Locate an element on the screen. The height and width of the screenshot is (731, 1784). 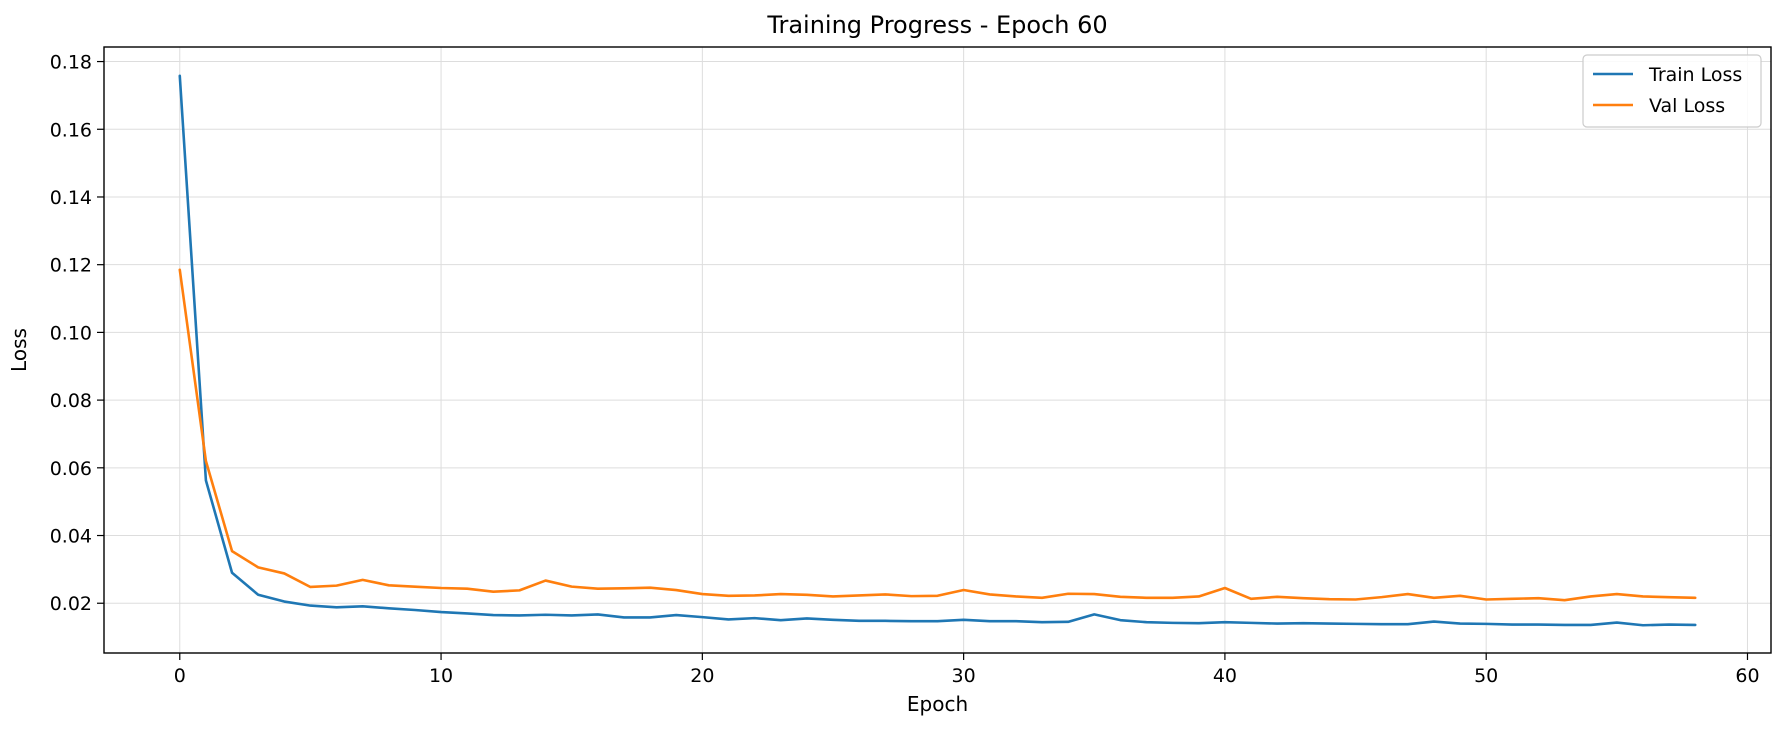
x-tick-label: 0 is located at coordinates (180, 676).